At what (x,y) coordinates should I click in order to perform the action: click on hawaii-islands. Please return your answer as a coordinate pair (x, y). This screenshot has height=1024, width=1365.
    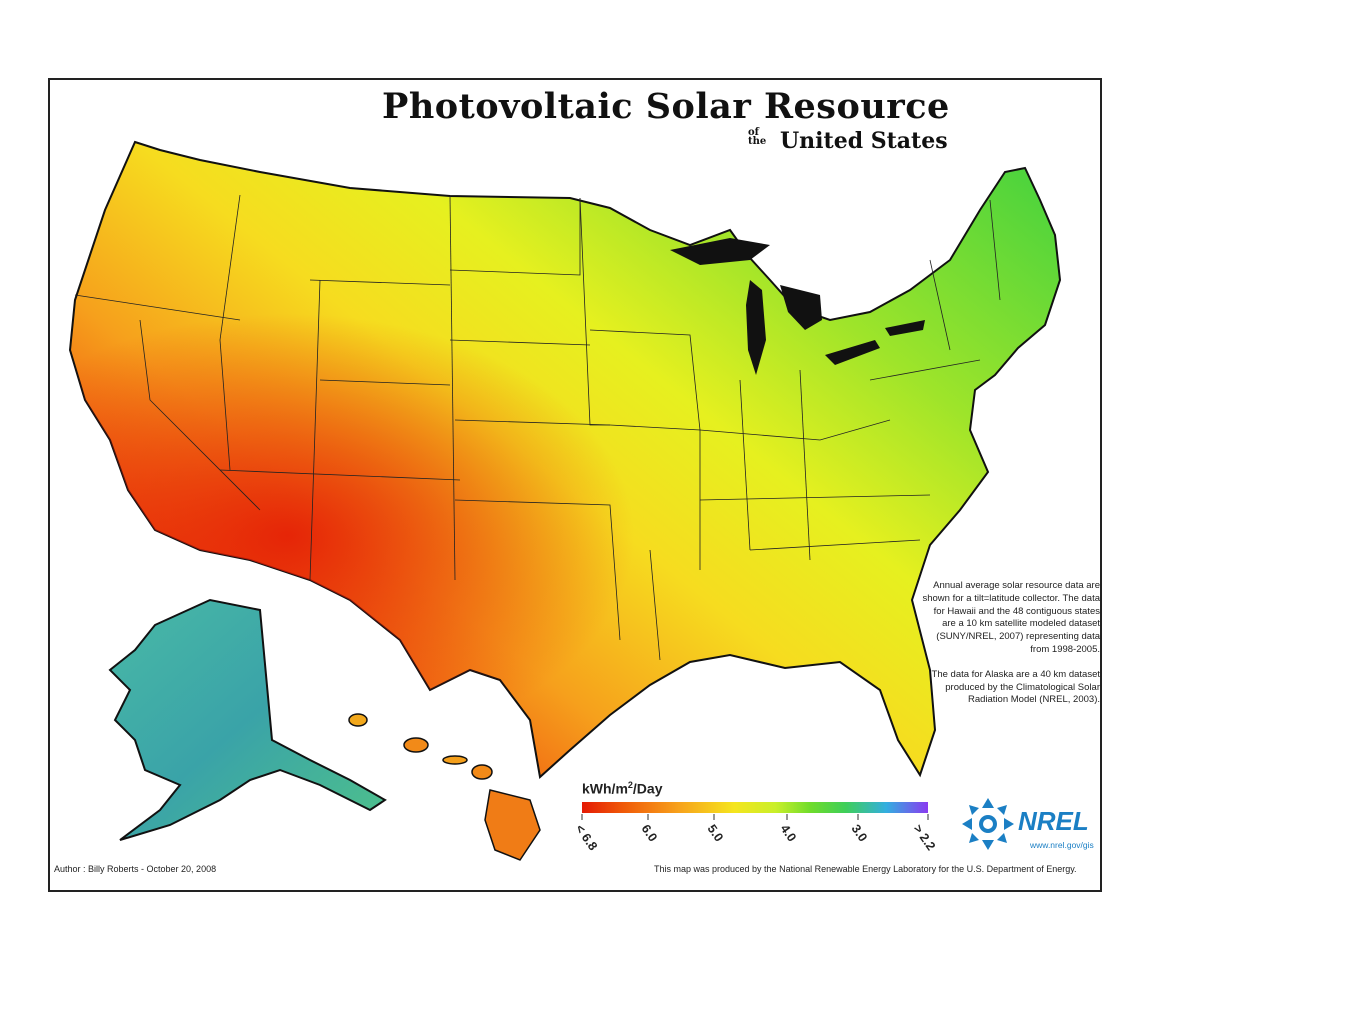
    Looking at the image, I should click on (444, 787).